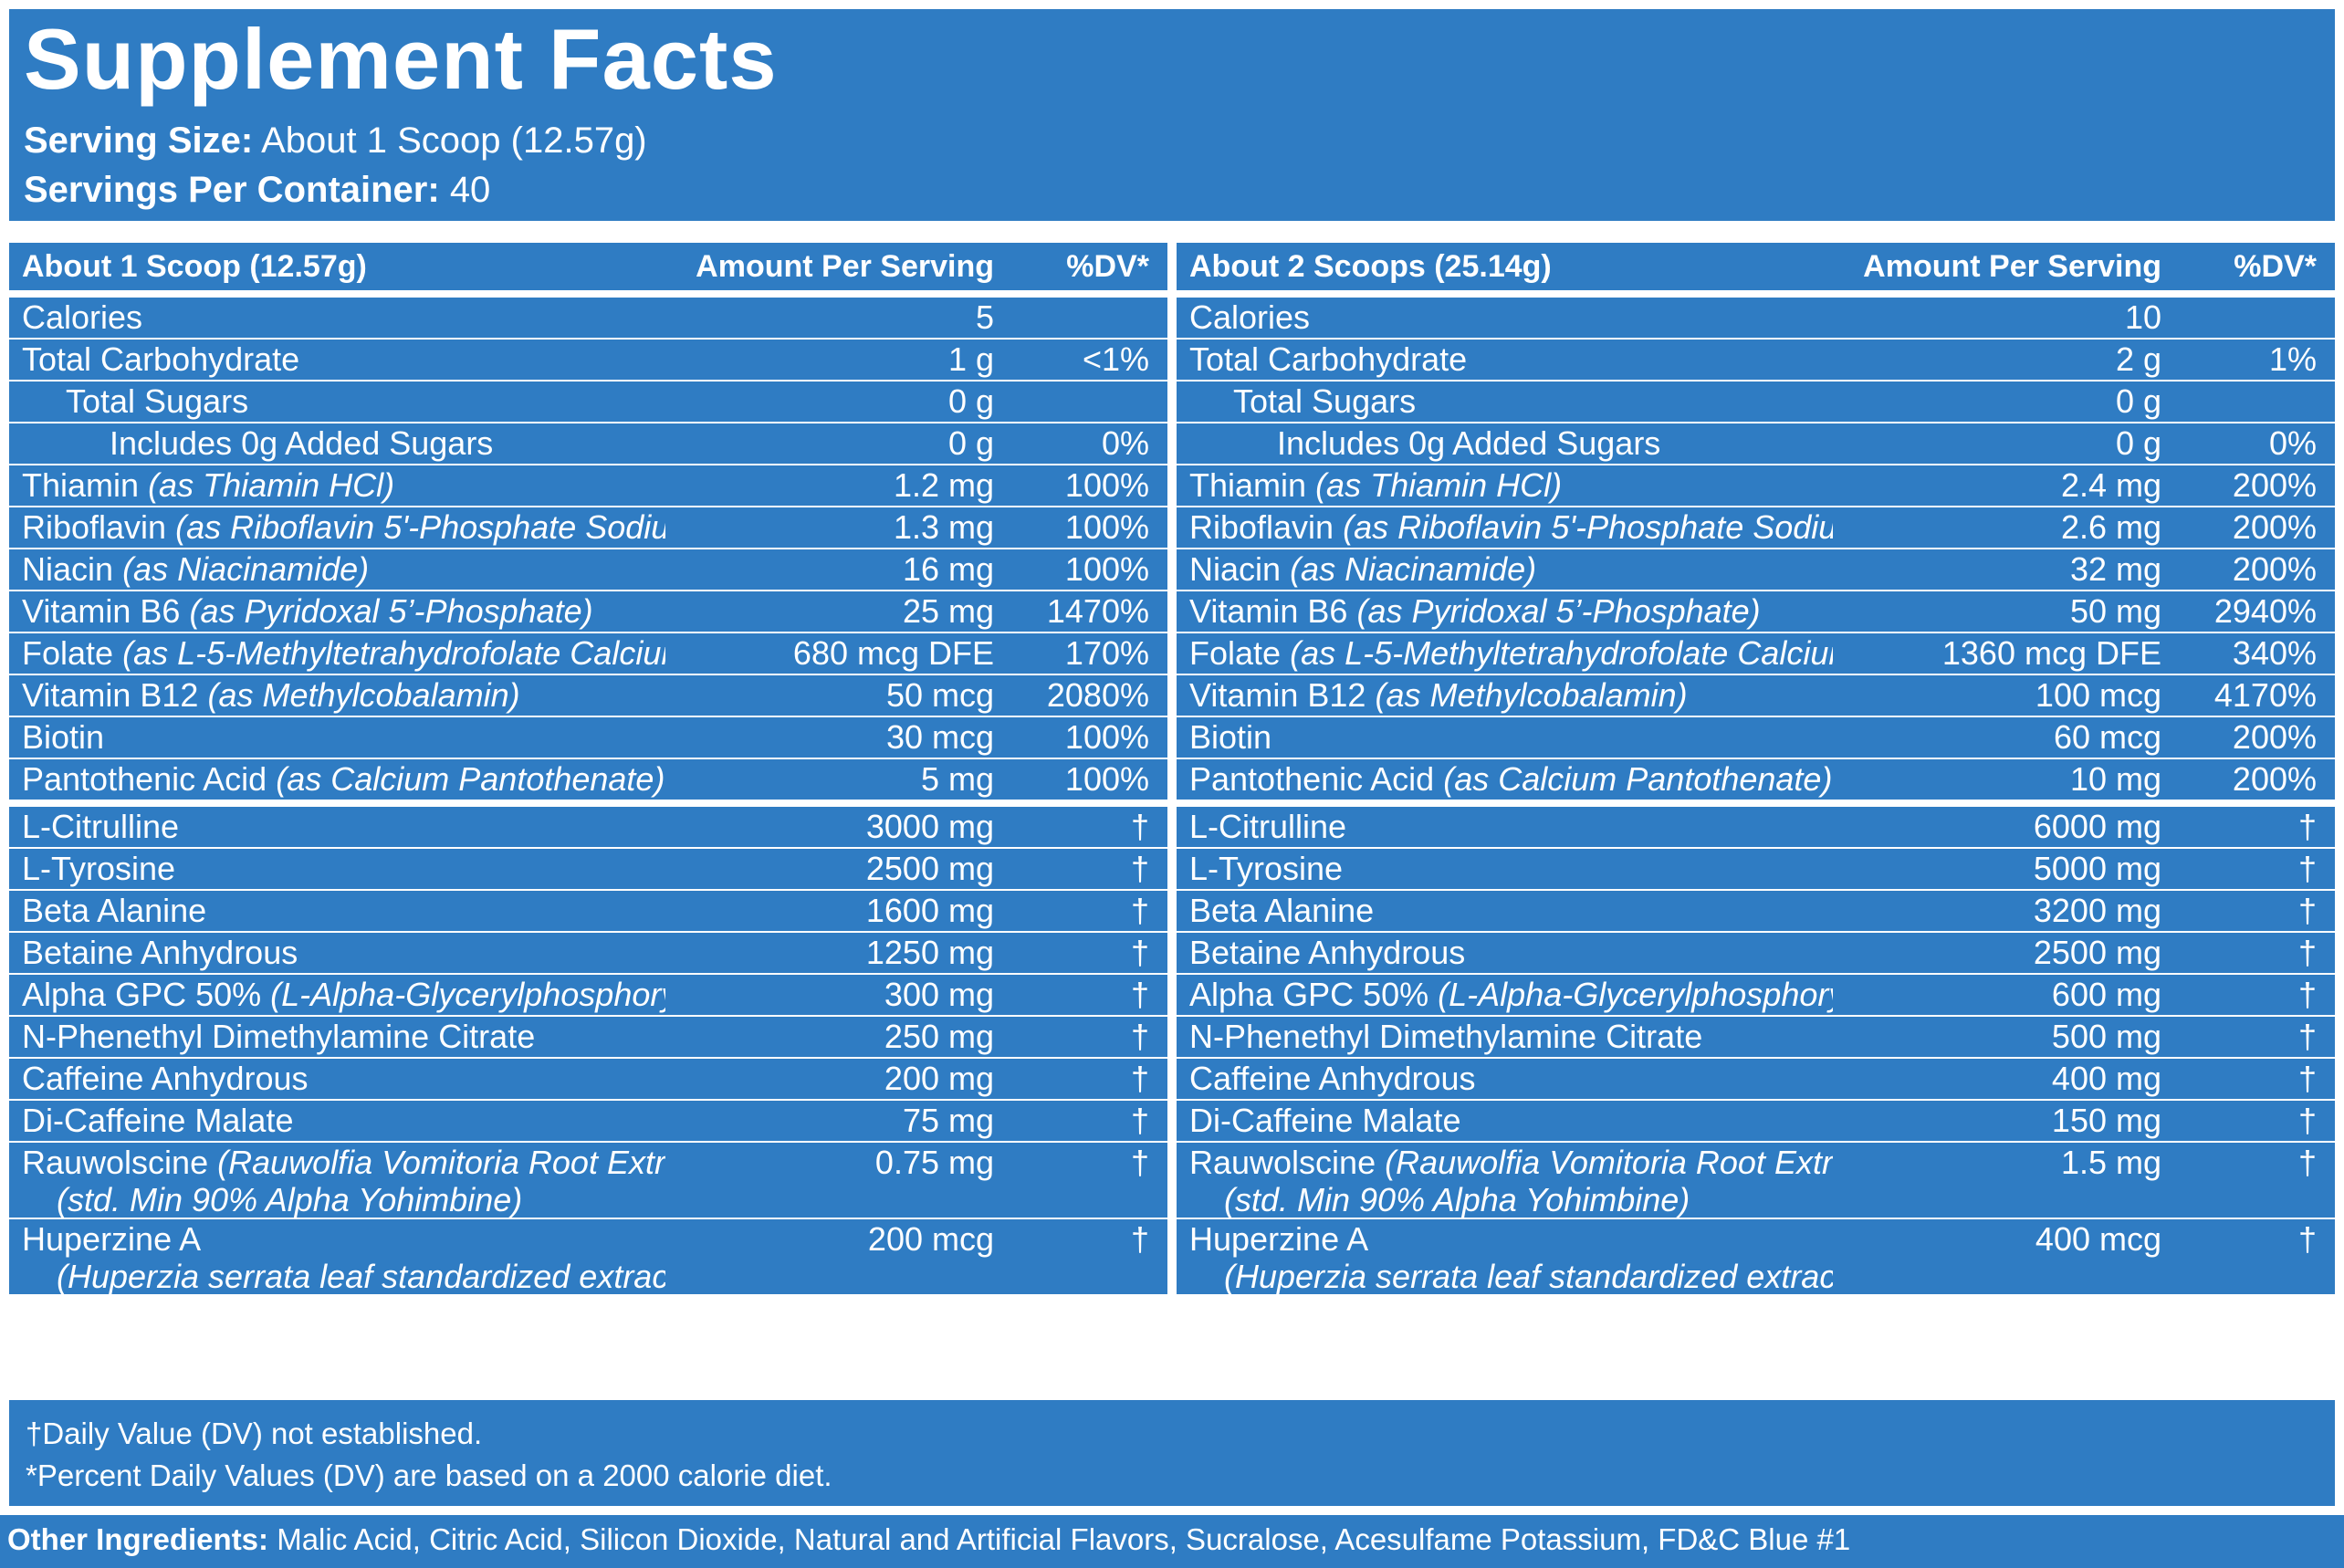 This screenshot has height=1568, width=2344. I want to click on amount-value: 5000 mg, so click(2097, 868).